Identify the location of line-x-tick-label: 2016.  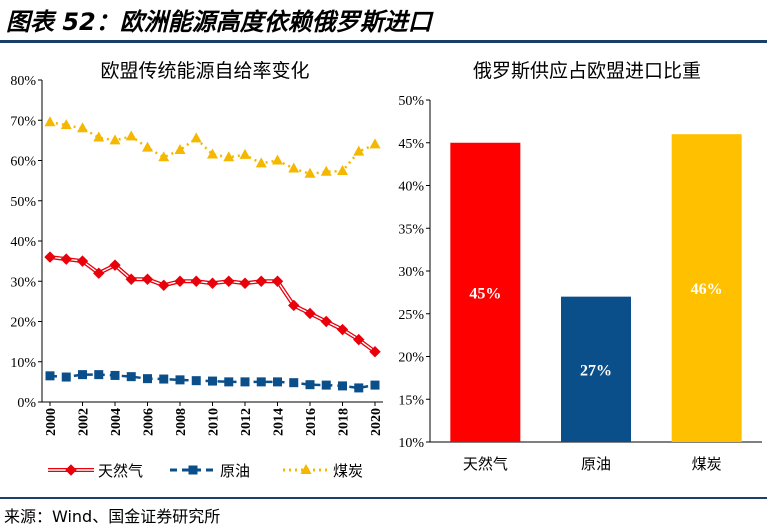
(311, 422).